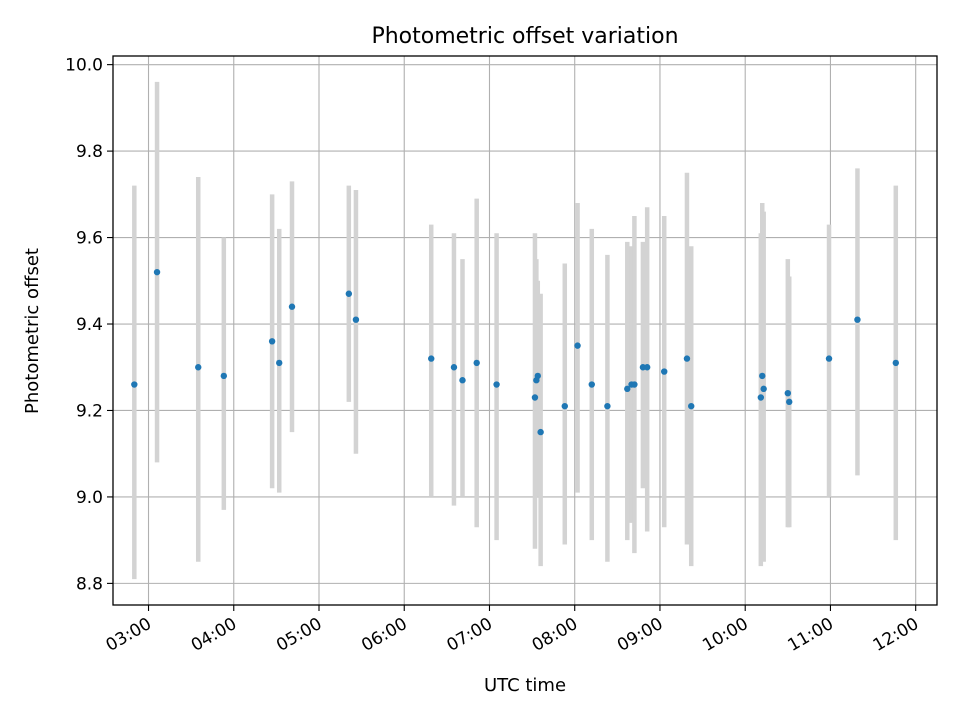 This screenshot has width=960, height=720. What do you see at coordinates (89, 584) in the screenshot?
I see `y-tick-label: 8.8` at bounding box center [89, 584].